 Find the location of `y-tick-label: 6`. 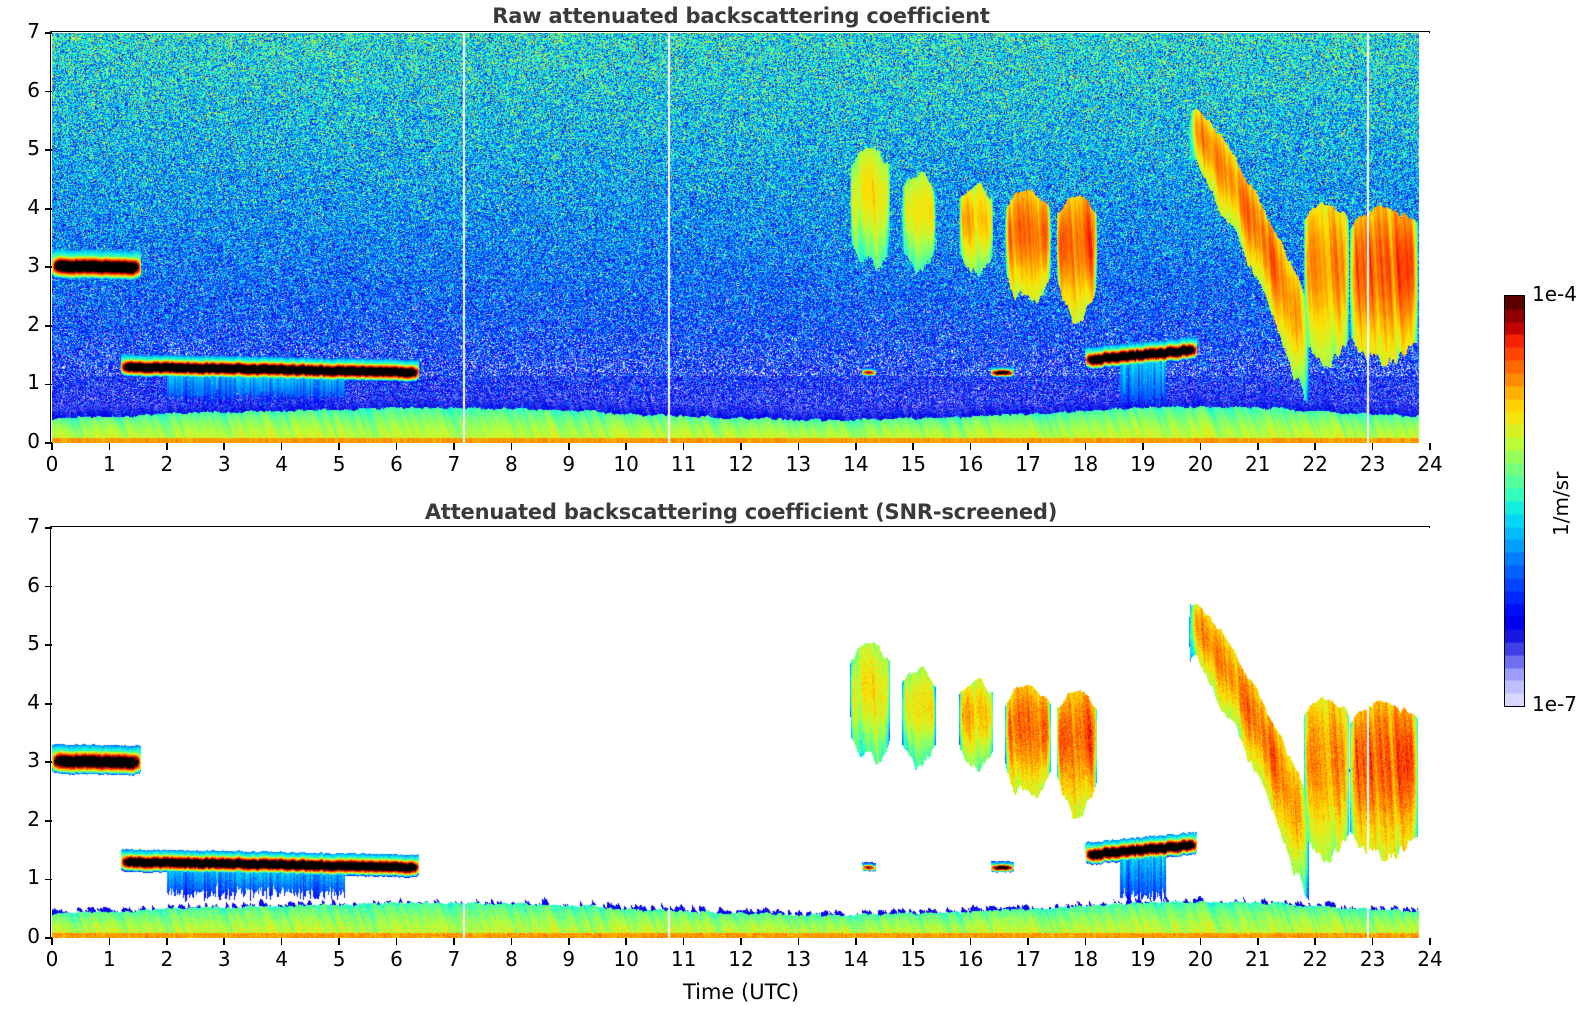

y-tick-label: 6 is located at coordinates (33, 584).